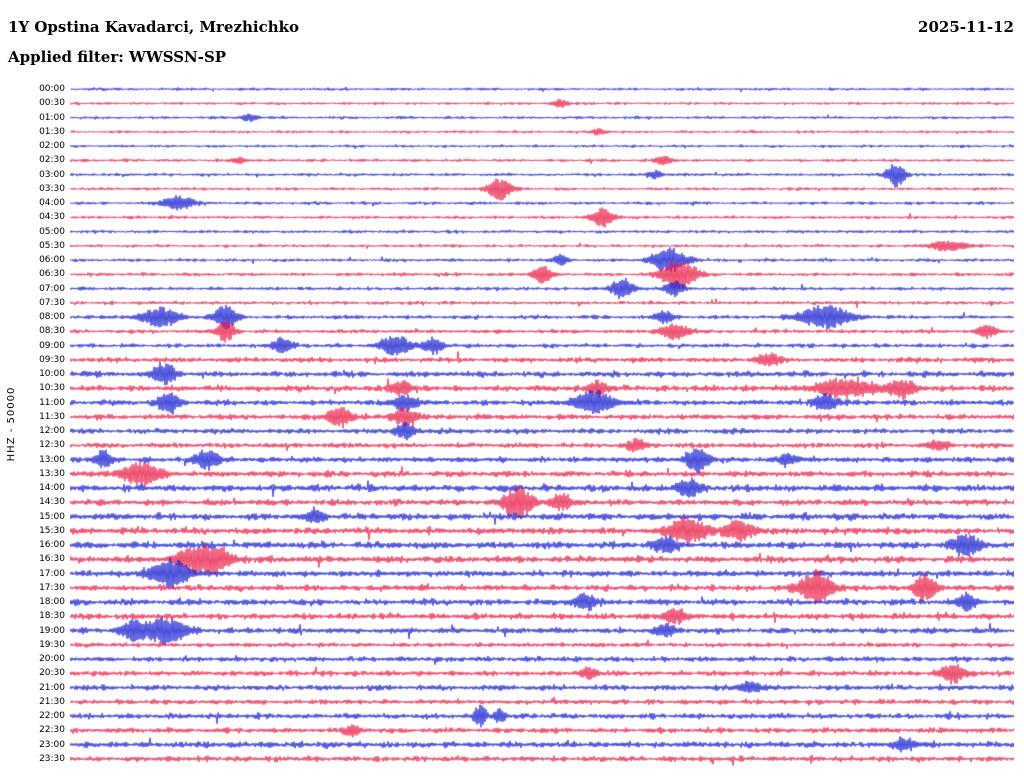 Image resolution: width=1024 pixels, height=780 pixels. Describe the element at coordinates (52, 103) in the screenshot. I see `time-tick-label: 00:30` at that location.